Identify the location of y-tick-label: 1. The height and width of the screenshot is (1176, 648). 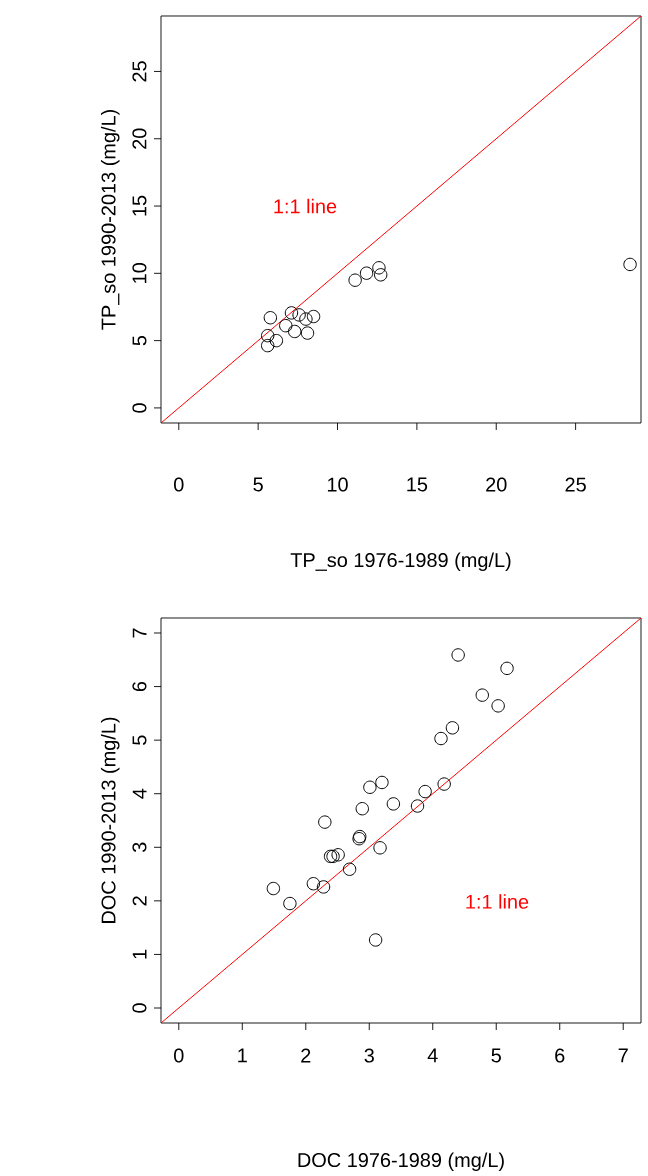
(139, 954).